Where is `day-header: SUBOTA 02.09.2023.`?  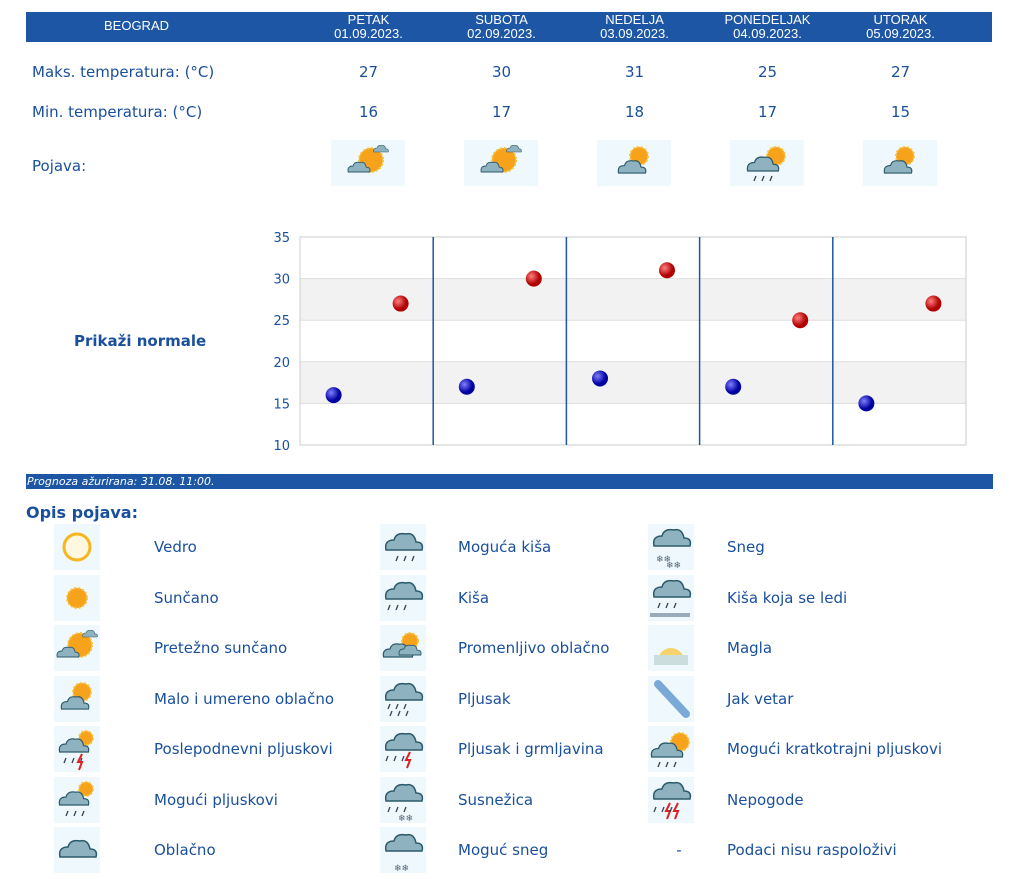
day-header: SUBOTA 02.09.2023. is located at coordinates (501, 26).